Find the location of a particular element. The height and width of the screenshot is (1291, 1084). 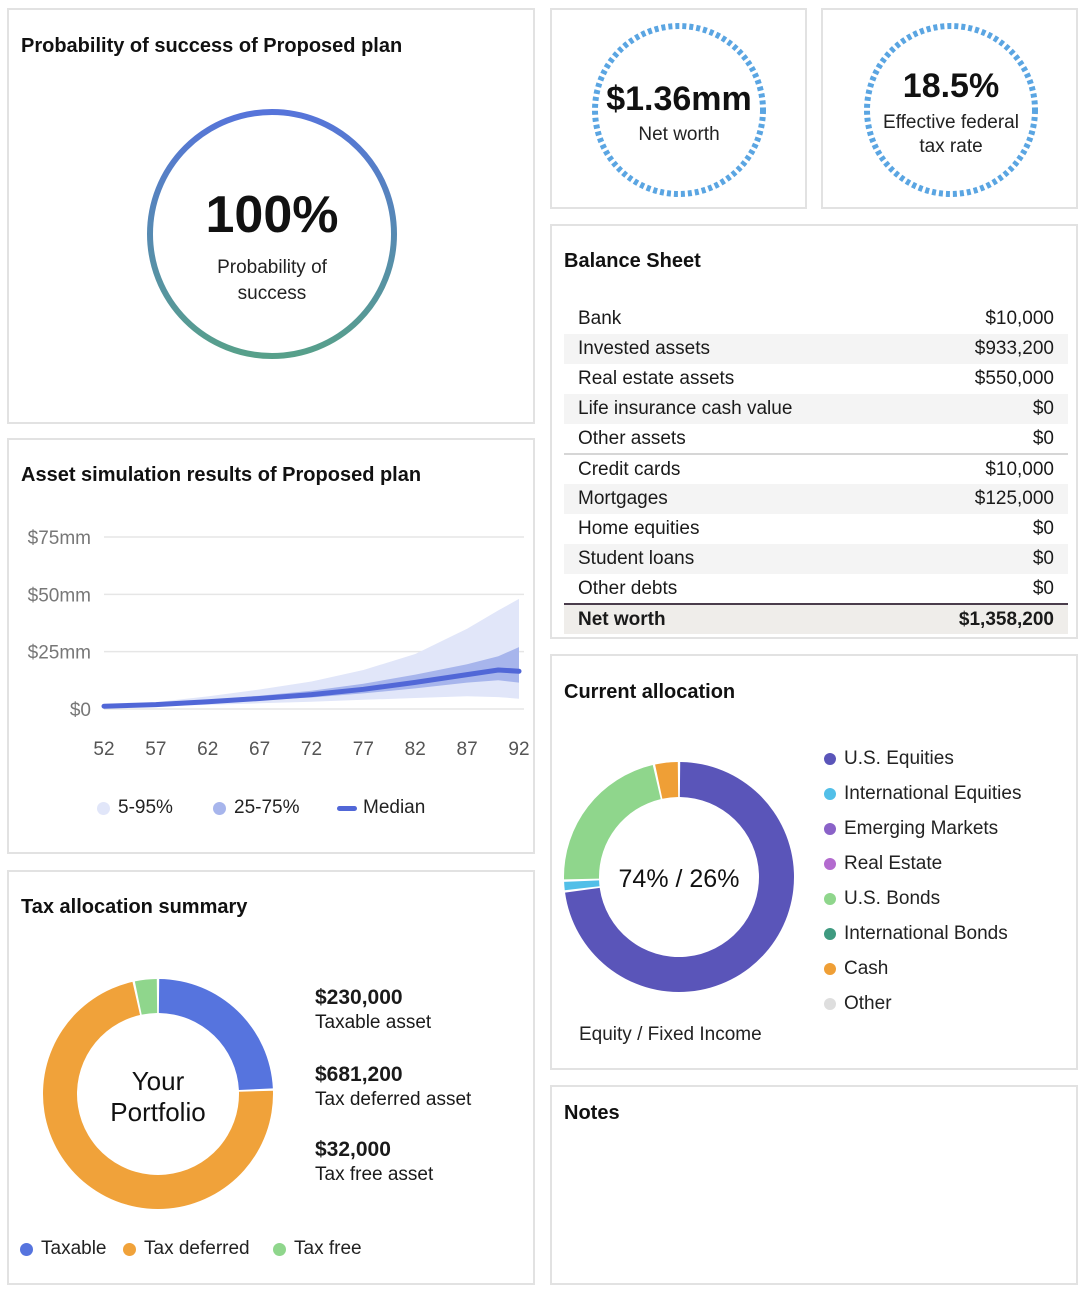

taxable-legend-label: Taxable is located at coordinates (74, 1248).